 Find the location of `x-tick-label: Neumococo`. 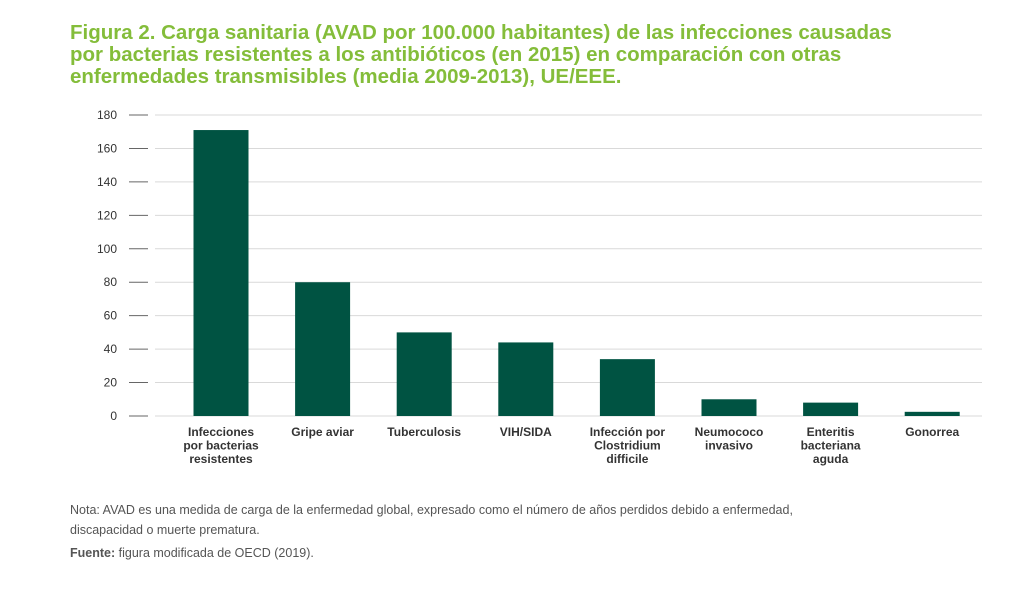

x-tick-label: Neumococo is located at coordinates (729, 432).